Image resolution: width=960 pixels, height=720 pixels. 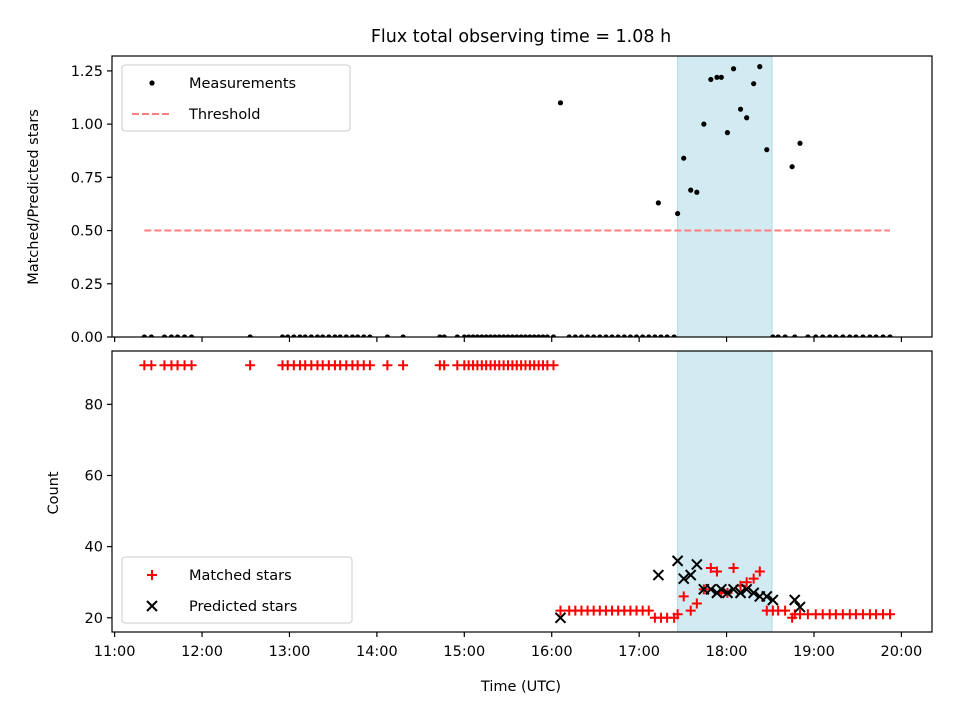 I want to click on x-axis-label: Time (UTC), so click(x=520, y=687).